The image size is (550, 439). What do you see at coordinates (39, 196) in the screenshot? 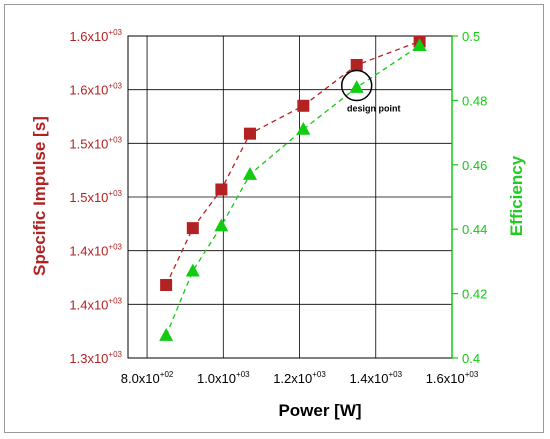
I see `y-axis-left-title: Specific Impulse [s]` at bounding box center [39, 196].